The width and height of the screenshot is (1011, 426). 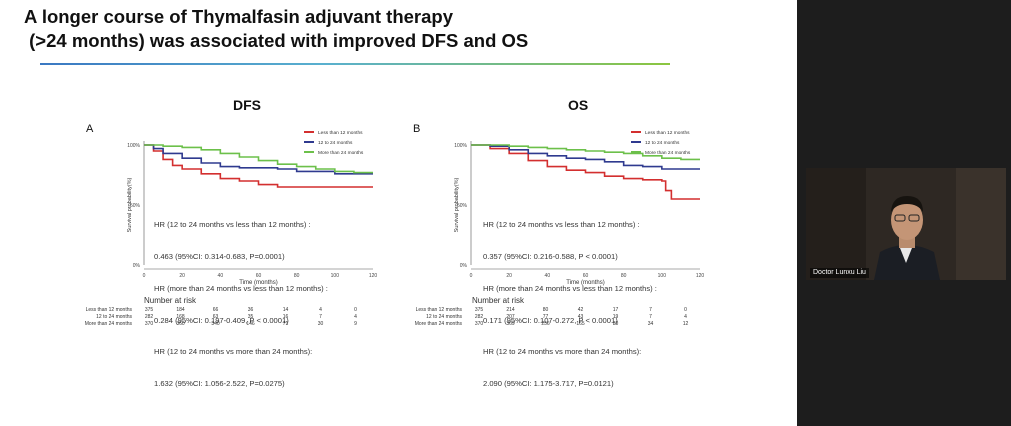 I want to click on speaker-video-tile: Doctor Lunxu Liu, so click(x=906, y=224).